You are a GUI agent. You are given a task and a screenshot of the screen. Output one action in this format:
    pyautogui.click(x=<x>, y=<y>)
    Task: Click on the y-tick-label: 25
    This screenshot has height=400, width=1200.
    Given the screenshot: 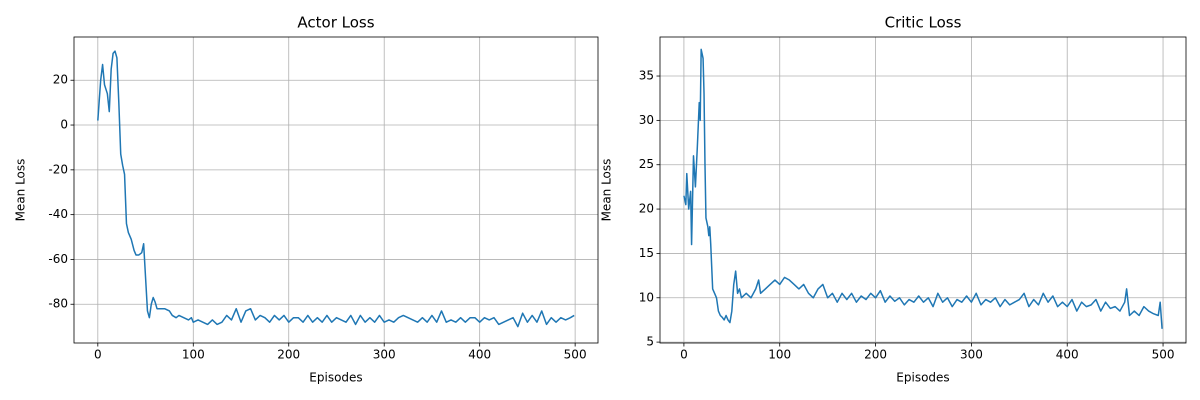 What is the action you would take?
    pyautogui.click(x=646, y=164)
    